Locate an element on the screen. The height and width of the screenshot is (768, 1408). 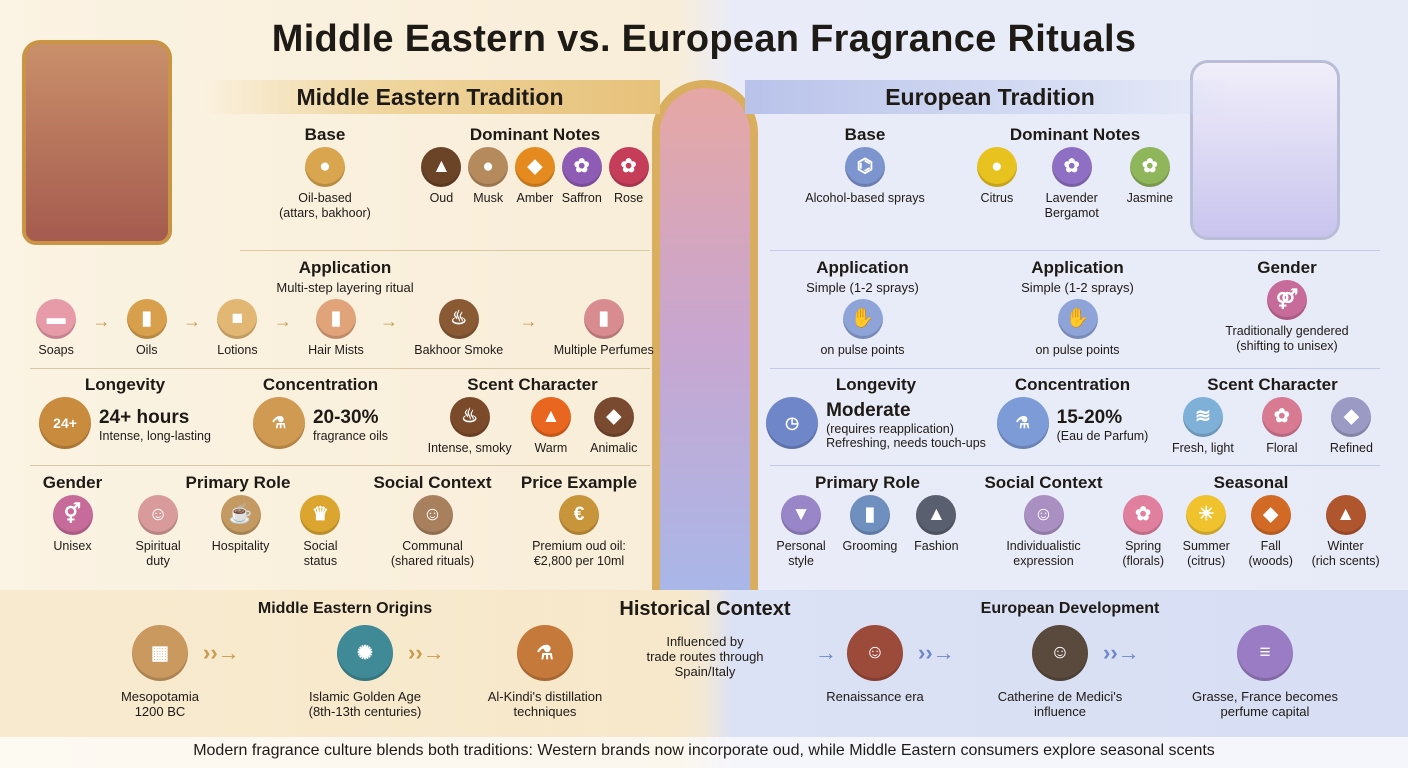
me-notes-item-label: Rose is located at coordinates (629, 198).